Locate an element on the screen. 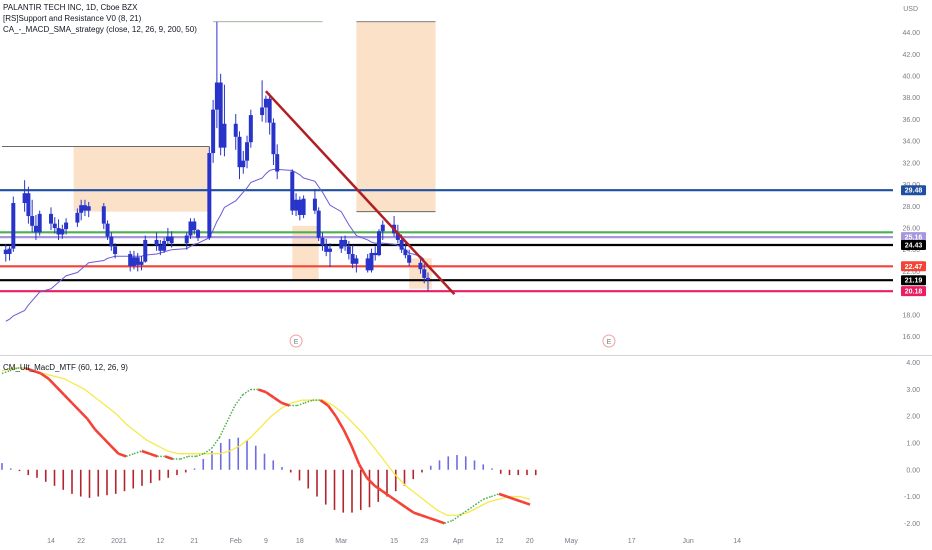  macd-tick-1: 3.00 is located at coordinates (913, 390).